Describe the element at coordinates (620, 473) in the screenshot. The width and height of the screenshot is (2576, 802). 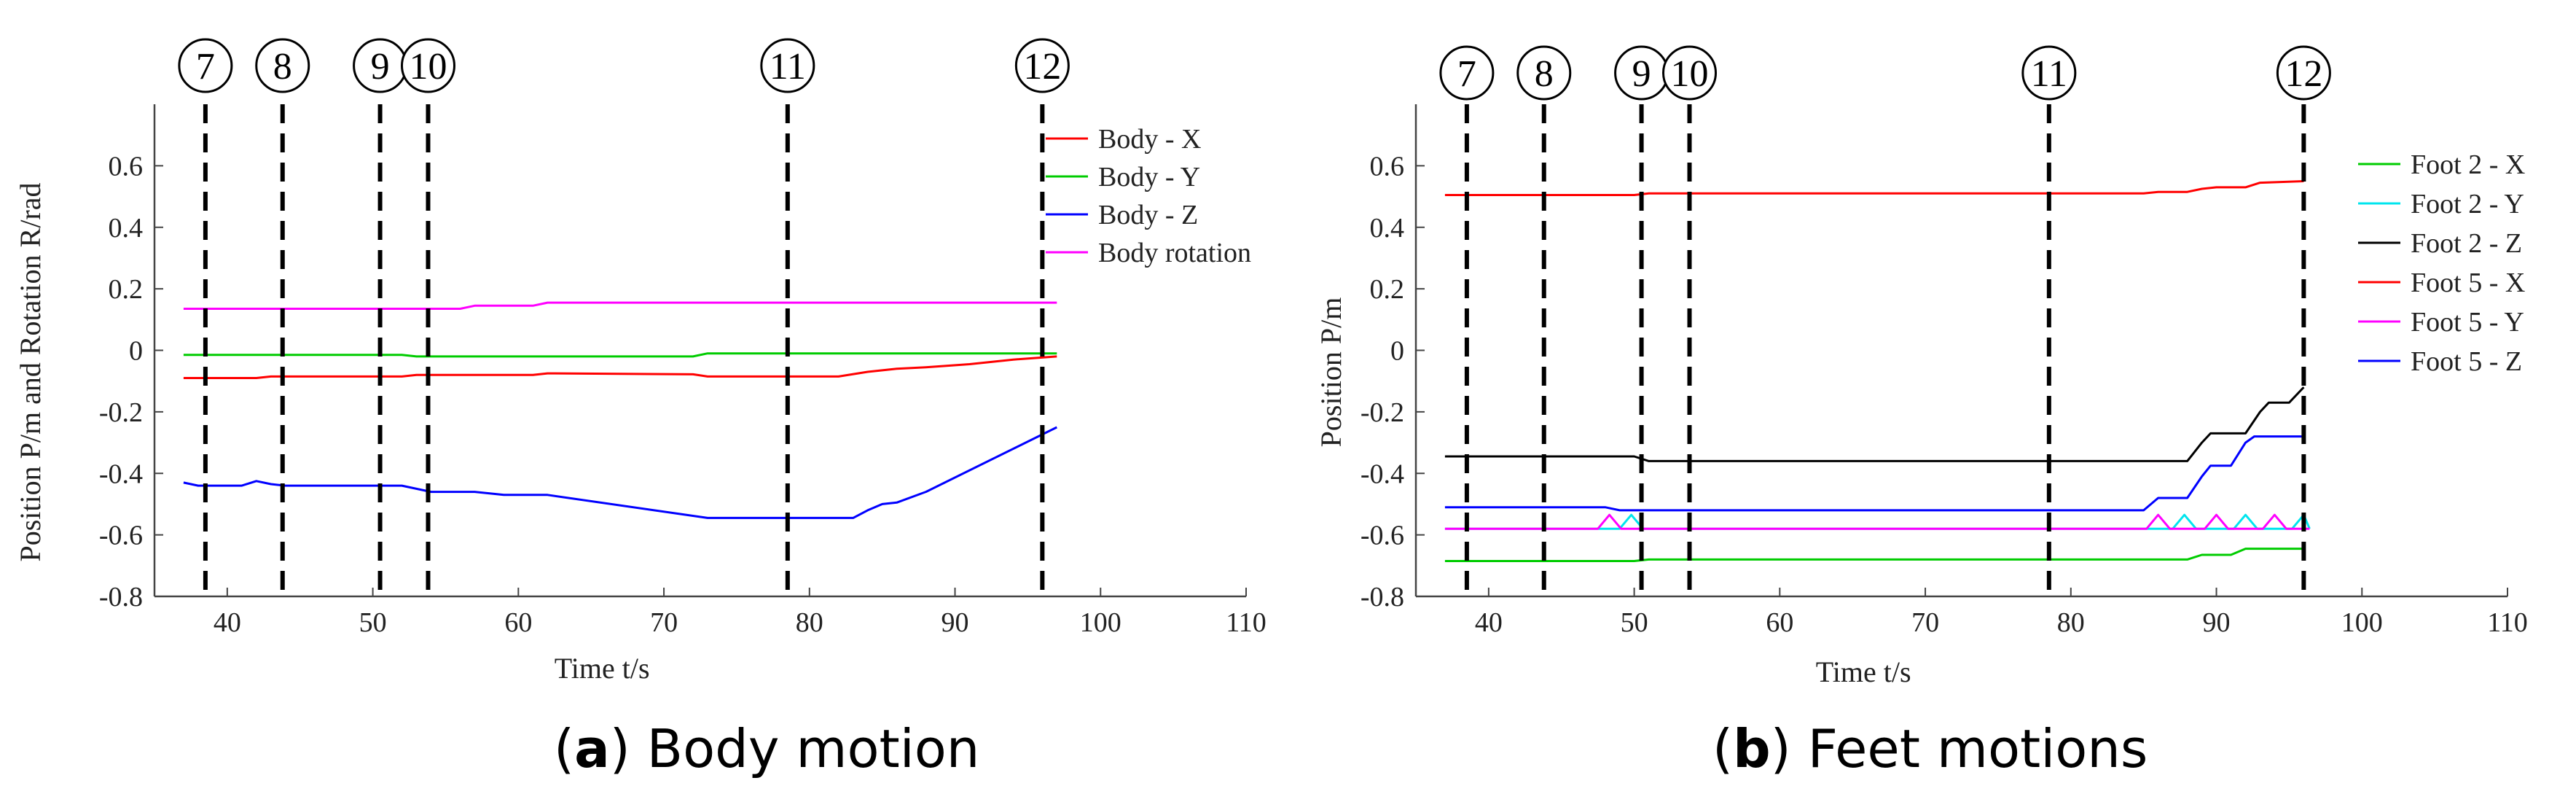
I see `series-line-body-z` at that location.